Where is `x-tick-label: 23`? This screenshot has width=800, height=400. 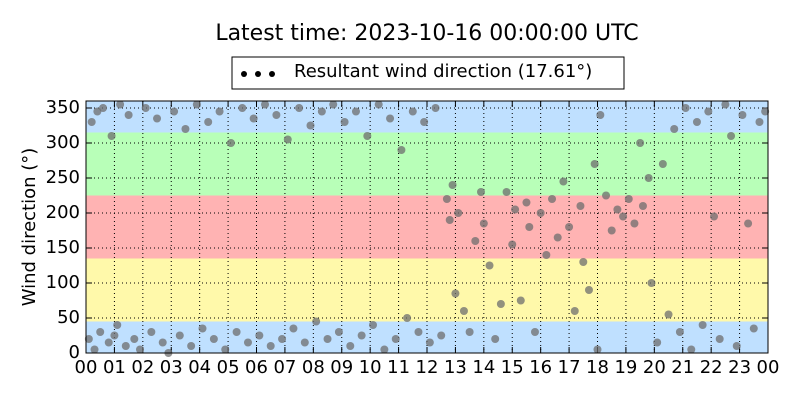
x-tick-label: 23 is located at coordinates (739, 367).